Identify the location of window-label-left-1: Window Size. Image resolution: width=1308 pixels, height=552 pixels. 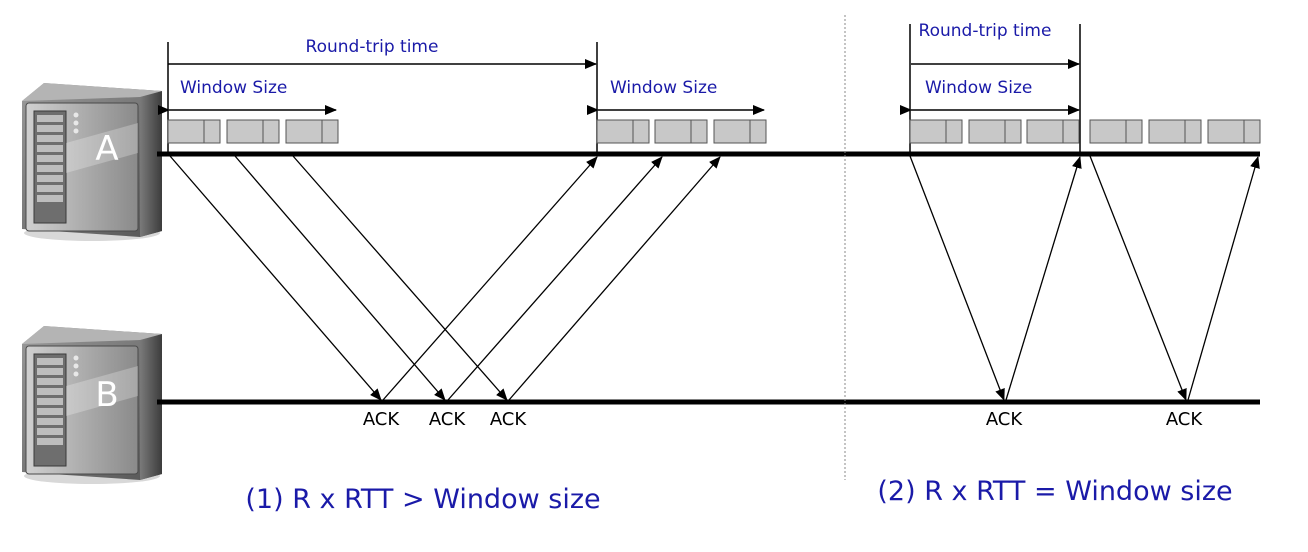
(233, 88).